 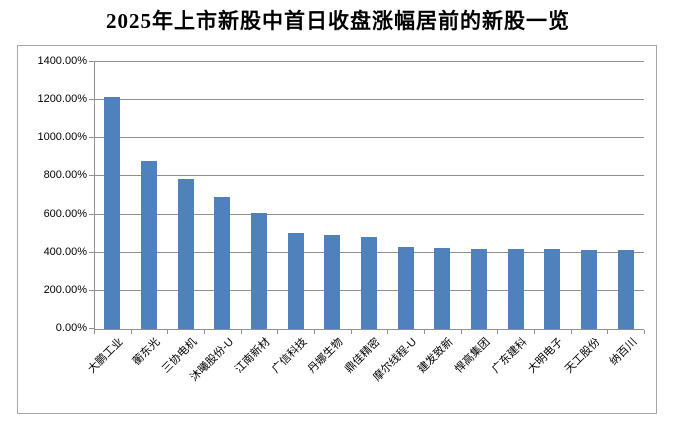 I want to click on x-category-label: 广信科技, so click(x=289, y=356).